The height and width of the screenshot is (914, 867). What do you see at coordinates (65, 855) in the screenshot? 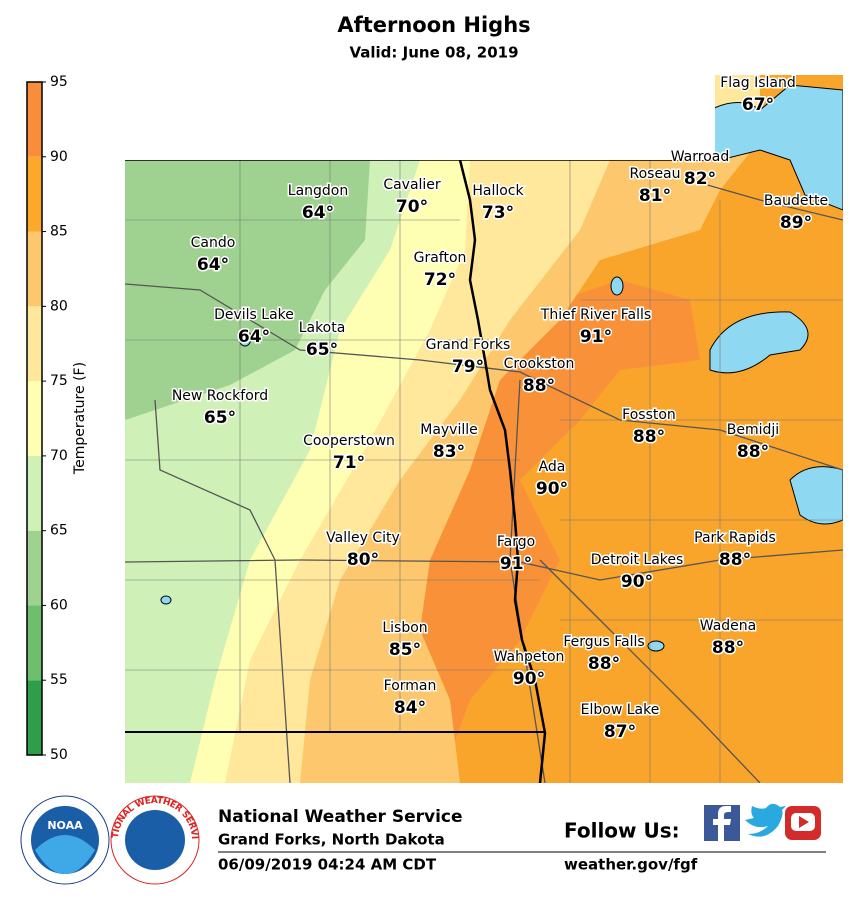
I see `noaa-logo` at bounding box center [65, 855].